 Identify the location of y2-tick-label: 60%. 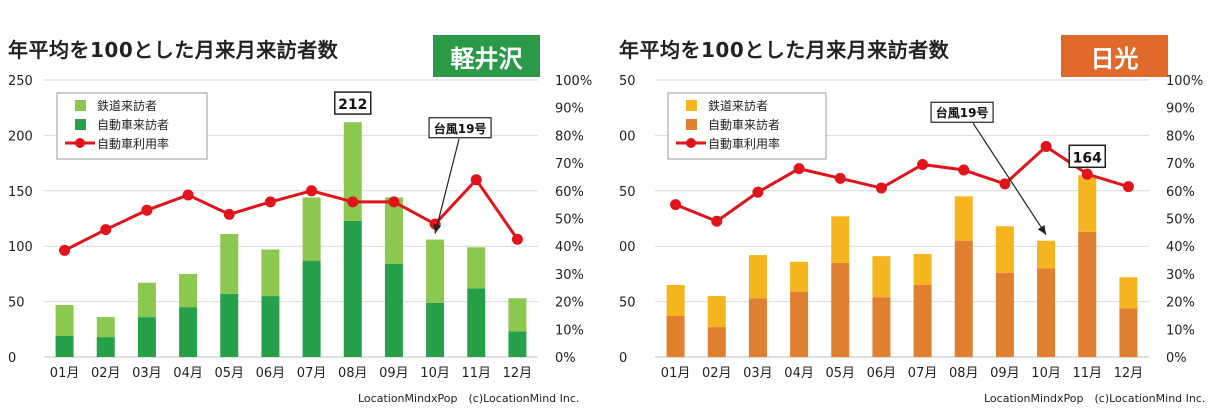
(569, 192).